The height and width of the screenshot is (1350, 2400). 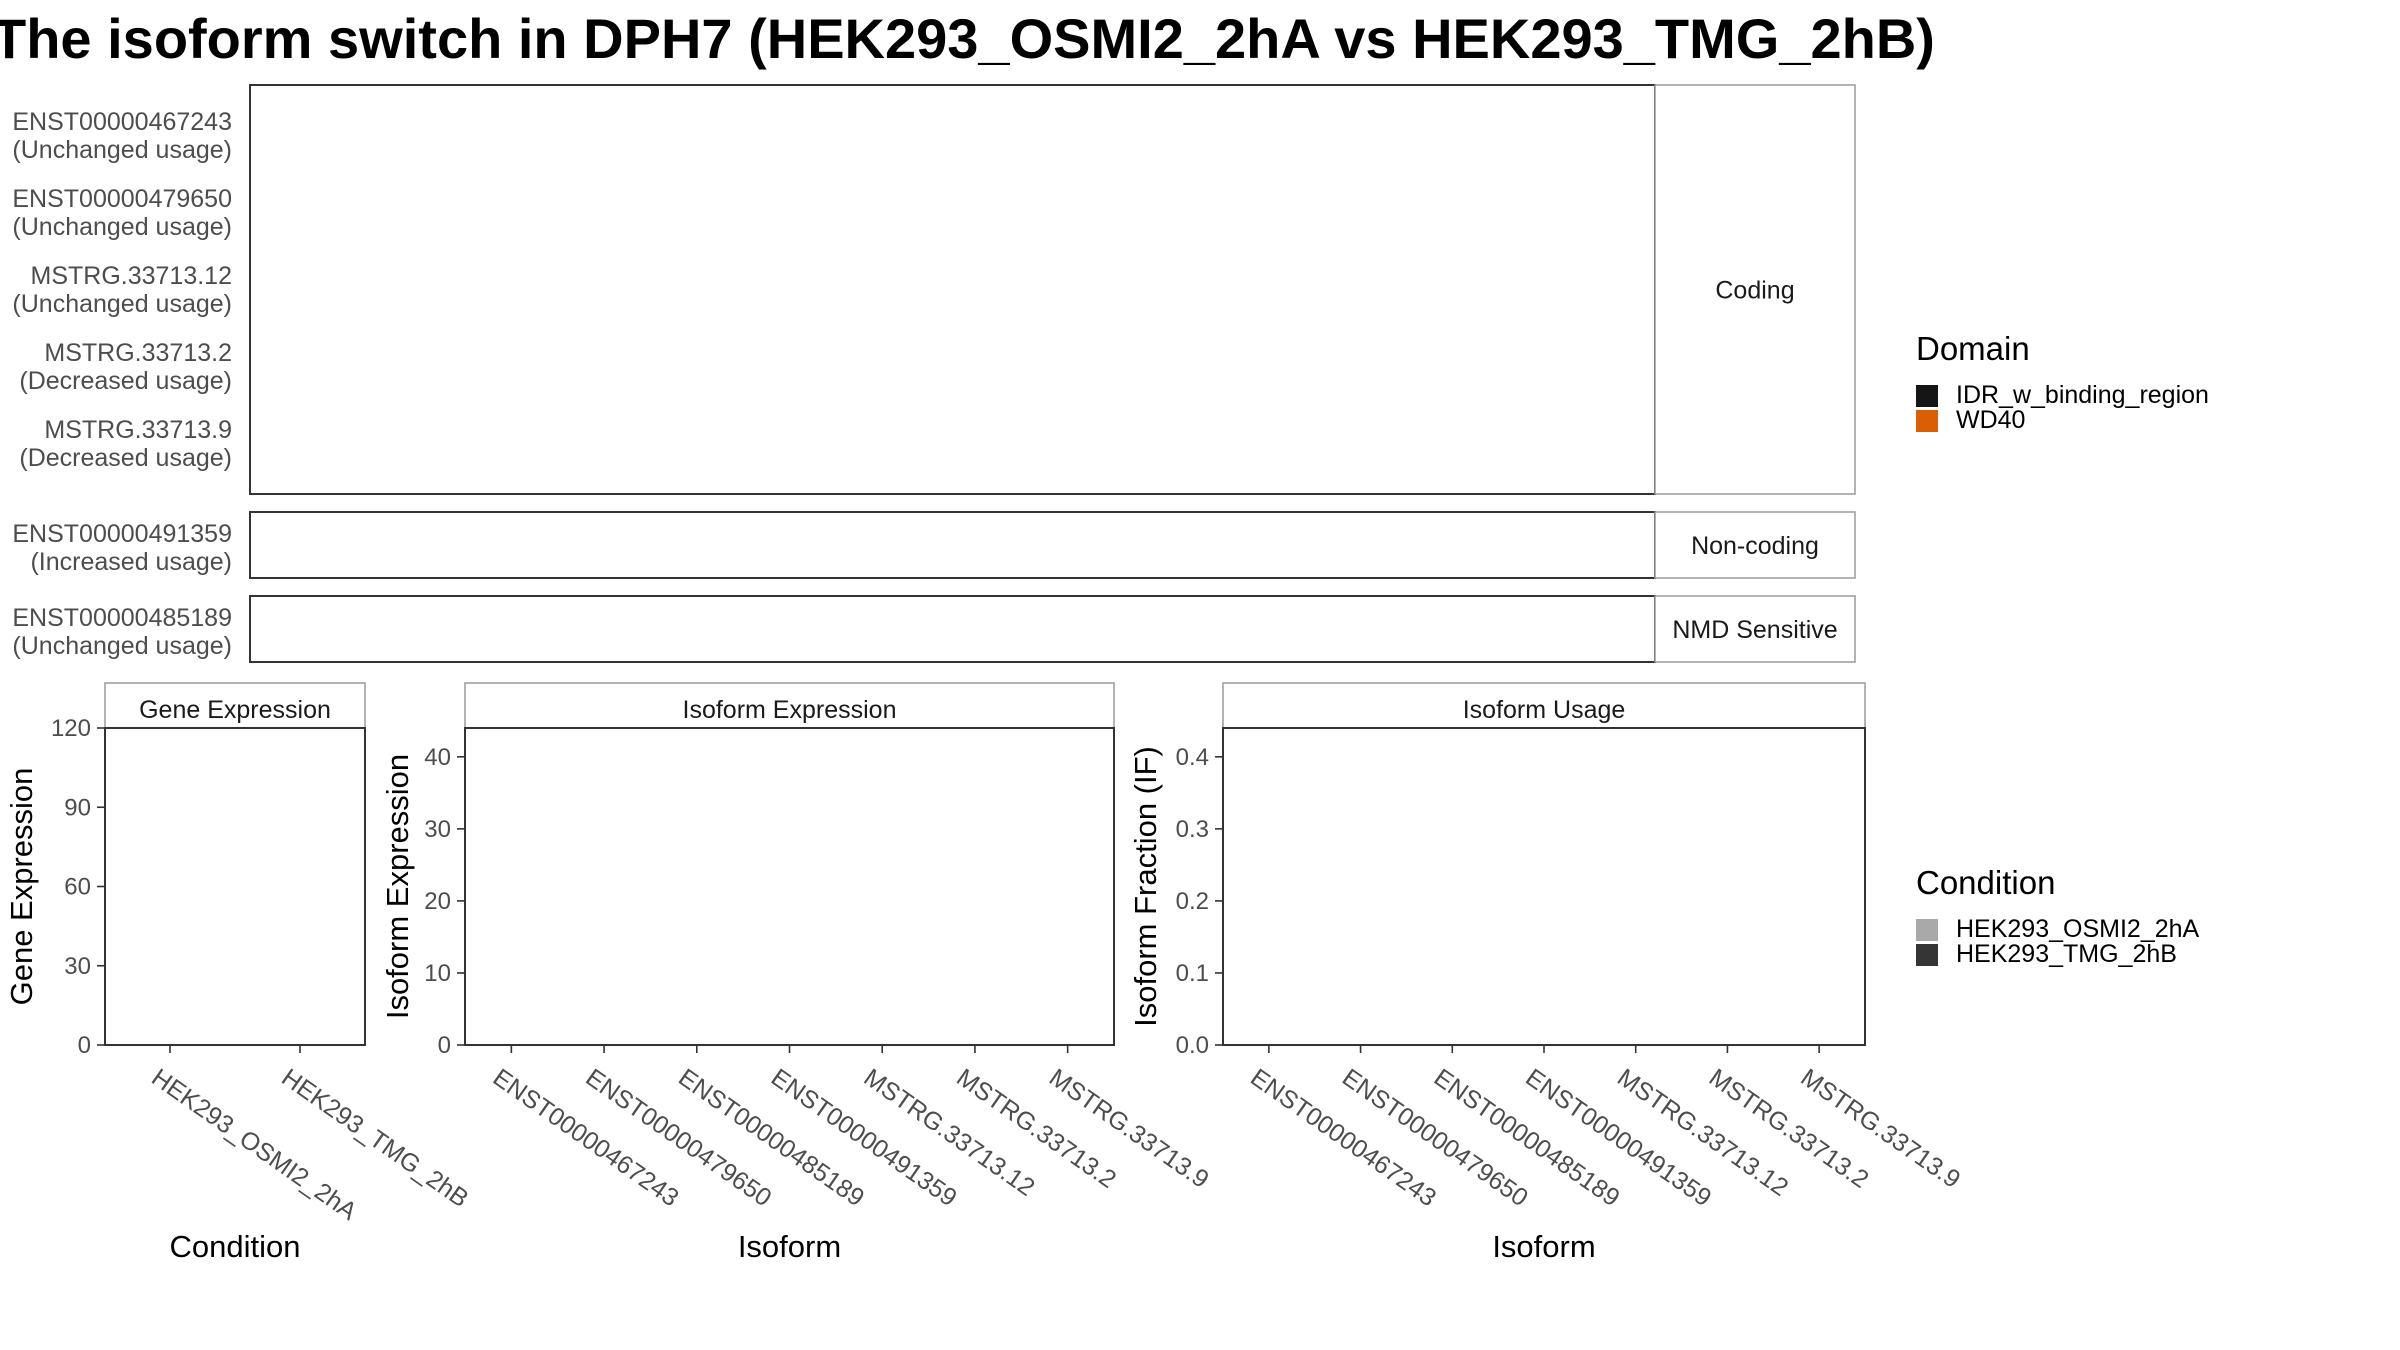 I want to click on y-tick-label: 120, so click(x=71, y=728).